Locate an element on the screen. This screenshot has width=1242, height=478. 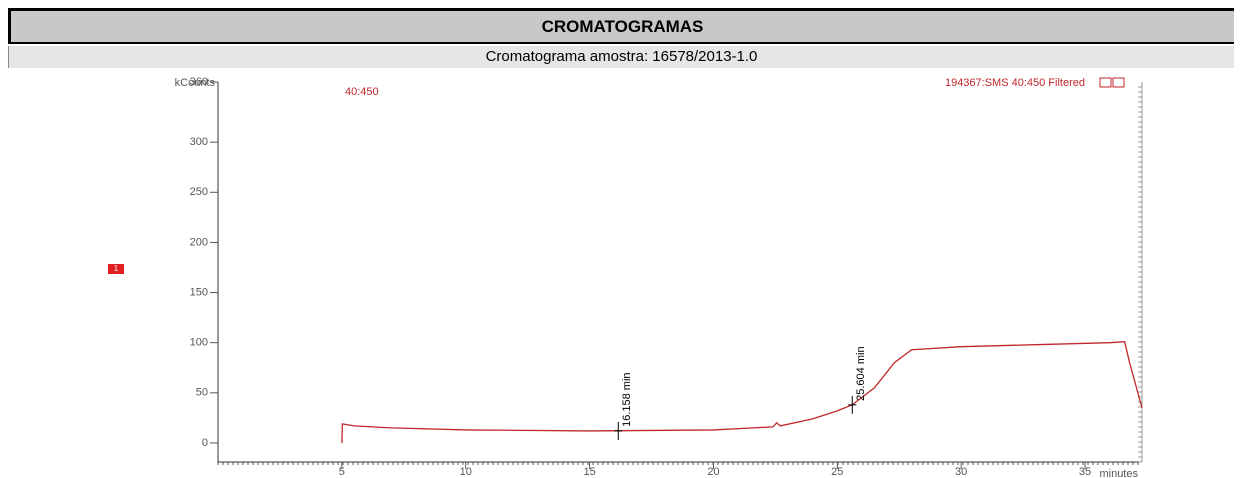
marker-label: 1 is located at coordinates (116, 268).